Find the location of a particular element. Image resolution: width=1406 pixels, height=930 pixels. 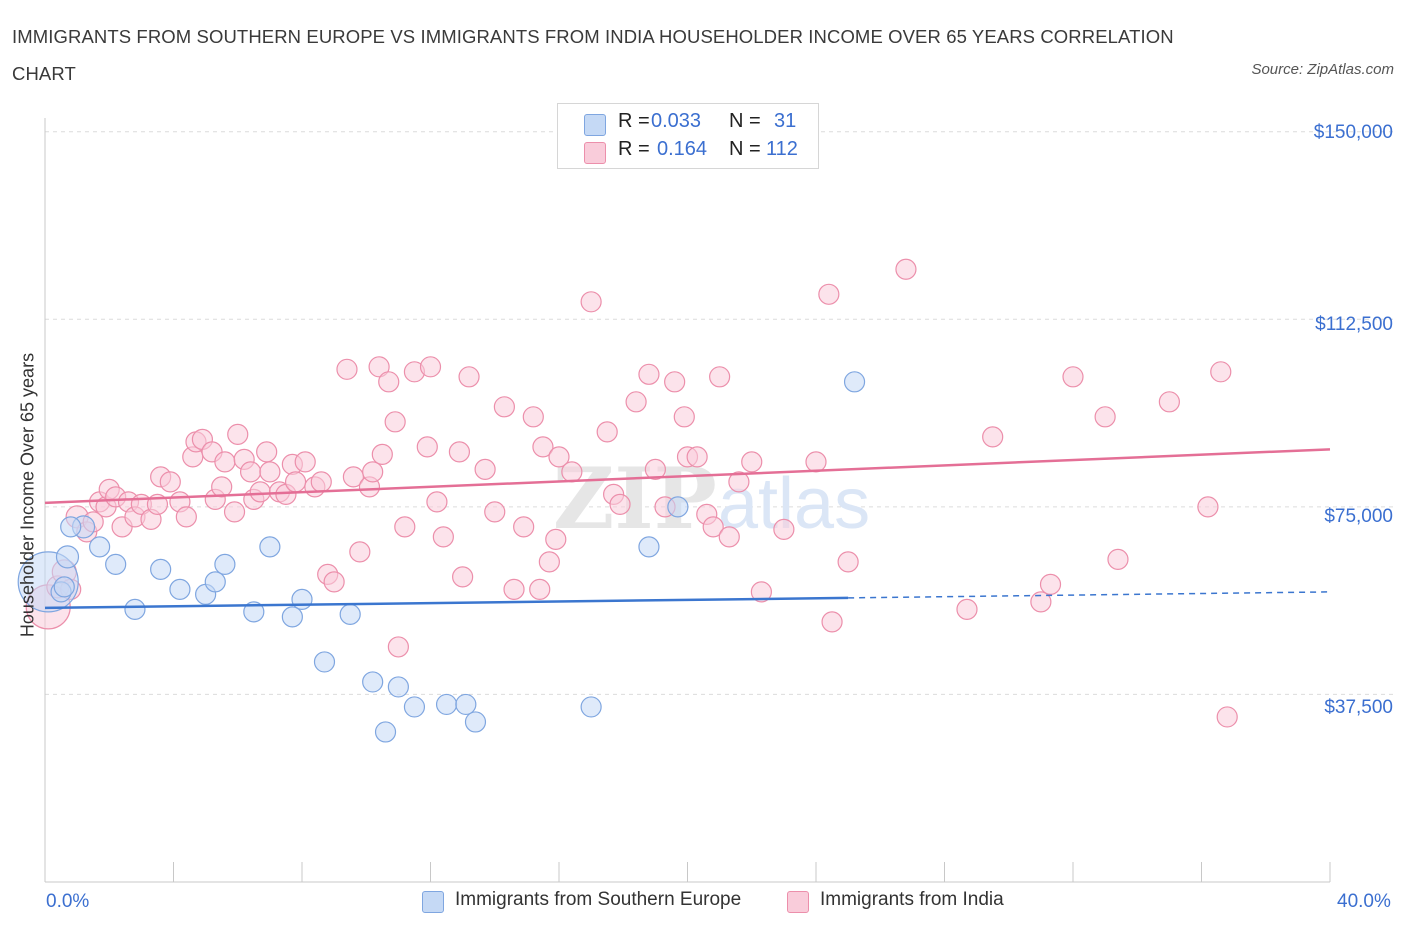

source-note: Source: ZipAtlas.com is located at coordinates (1322, 69).